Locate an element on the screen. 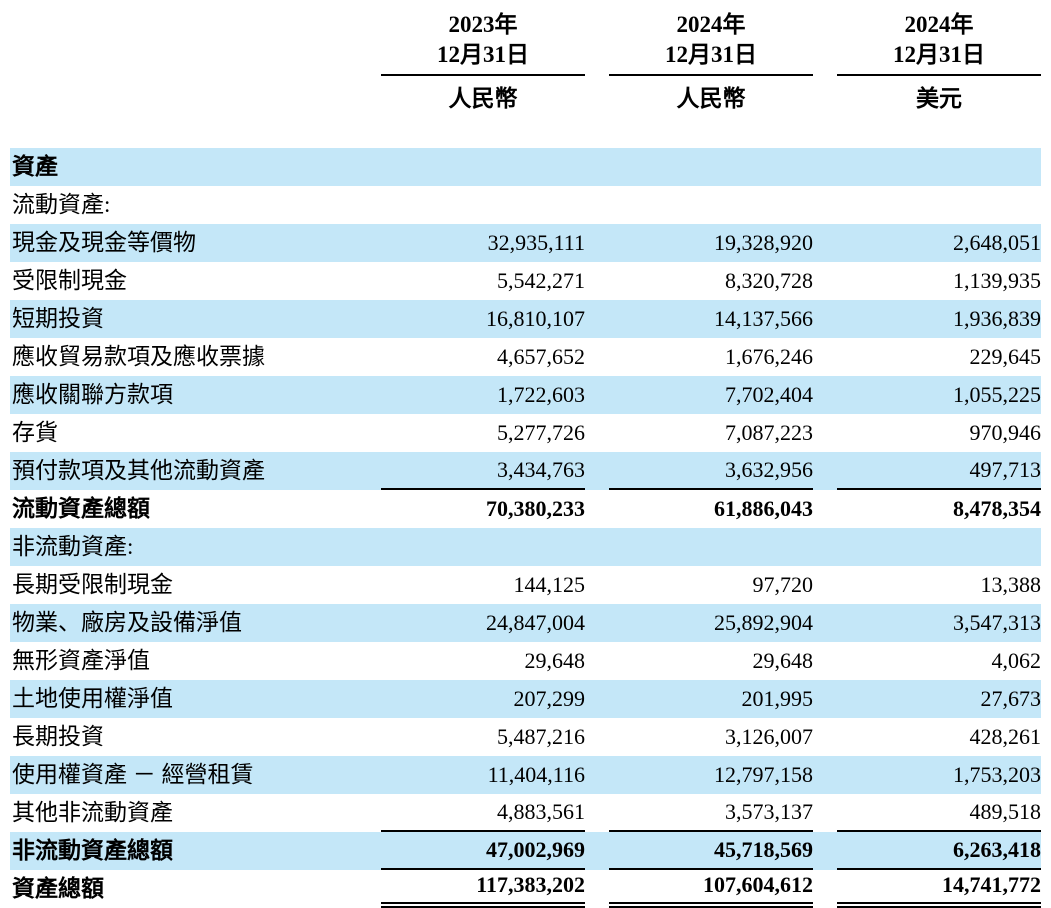 This screenshot has height=908, width=1051. row-value: 13,388 is located at coordinates (1011, 584).